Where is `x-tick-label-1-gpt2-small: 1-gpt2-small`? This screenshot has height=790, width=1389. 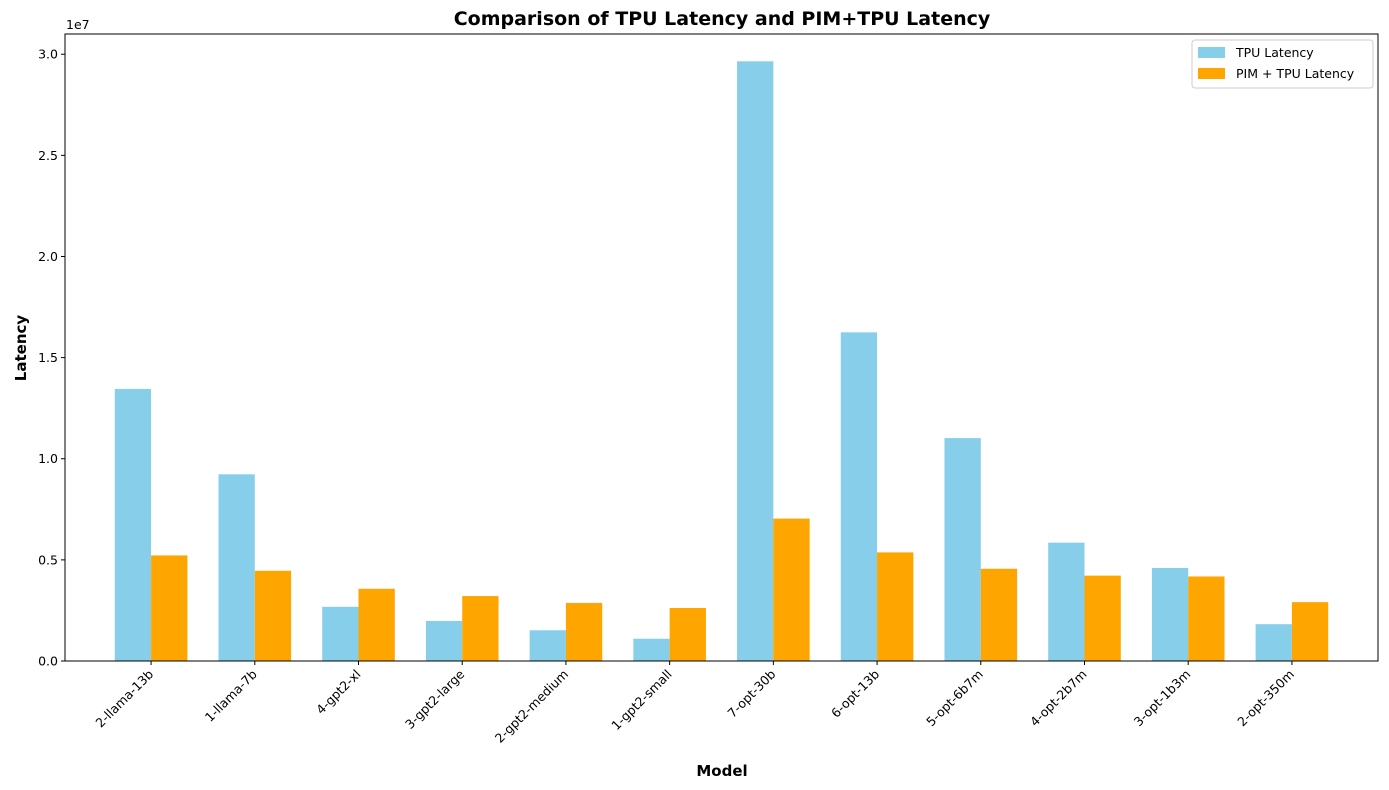 x-tick-label-1-gpt2-small: 1-gpt2-small is located at coordinates (641, 700).